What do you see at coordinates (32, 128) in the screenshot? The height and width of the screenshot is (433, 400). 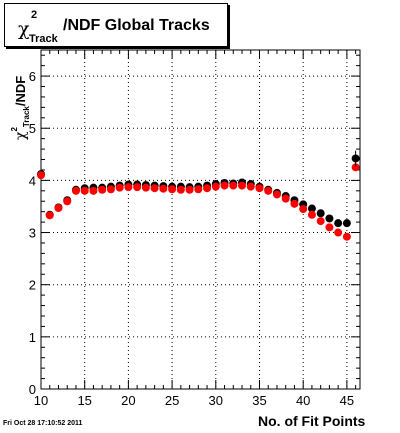 I see `y-tick-label: 5` at bounding box center [32, 128].